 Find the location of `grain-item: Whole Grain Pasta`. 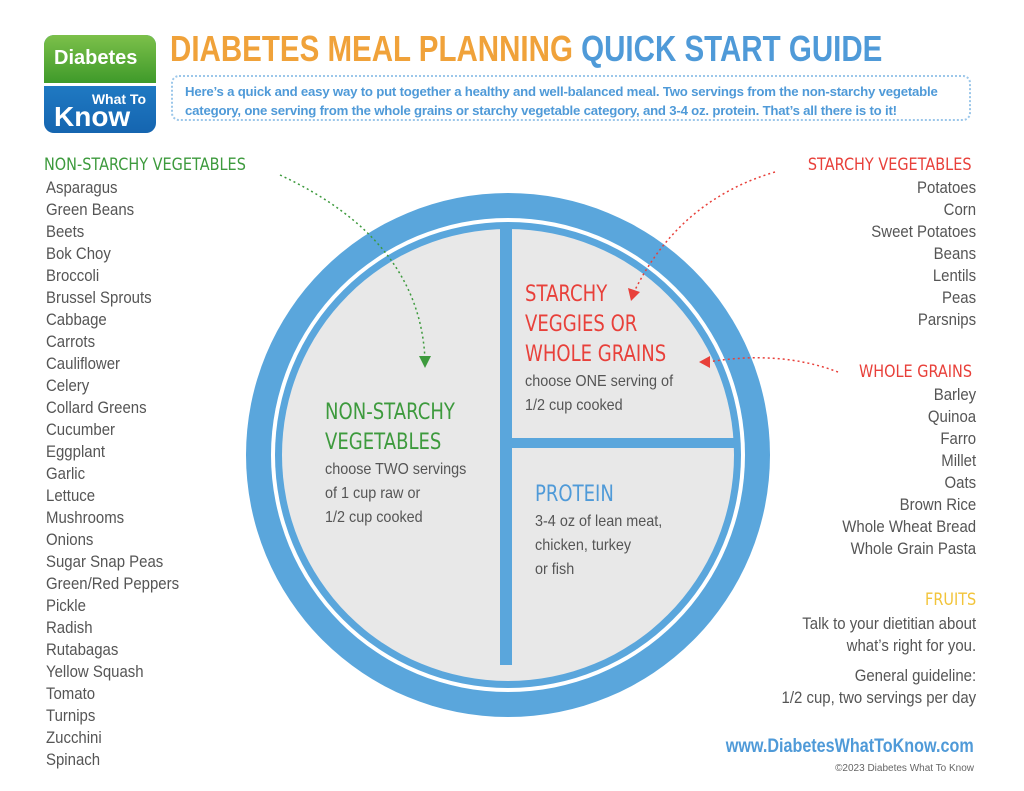

grain-item: Whole Grain Pasta is located at coordinates (913, 548).